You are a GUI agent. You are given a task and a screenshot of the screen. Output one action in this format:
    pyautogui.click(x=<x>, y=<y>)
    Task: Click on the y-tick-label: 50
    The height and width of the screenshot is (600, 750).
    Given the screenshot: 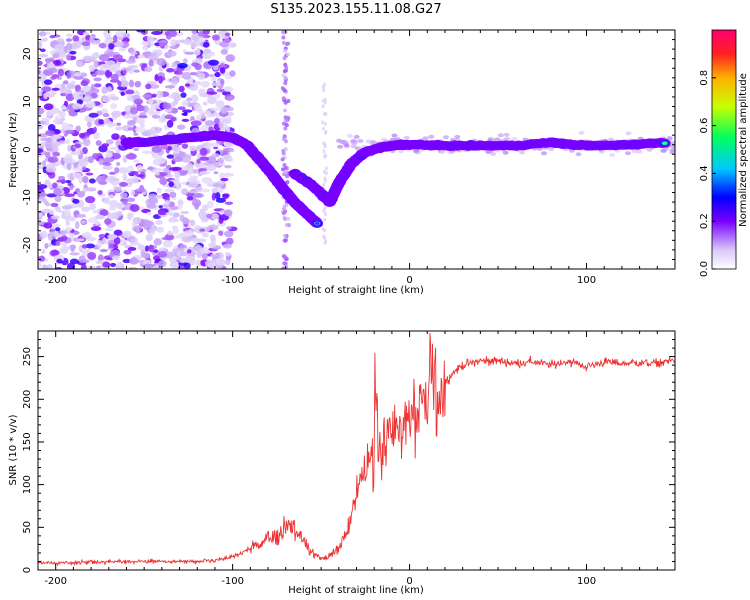 What is the action you would take?
    pyautogui.click(x=27, y=527)
    